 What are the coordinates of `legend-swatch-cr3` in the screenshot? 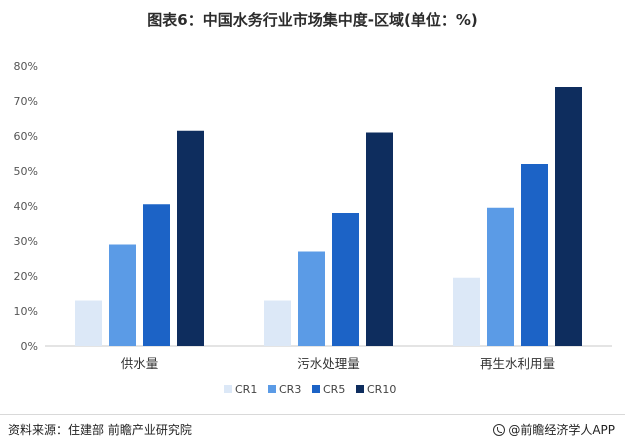 It's located at (272, 389).